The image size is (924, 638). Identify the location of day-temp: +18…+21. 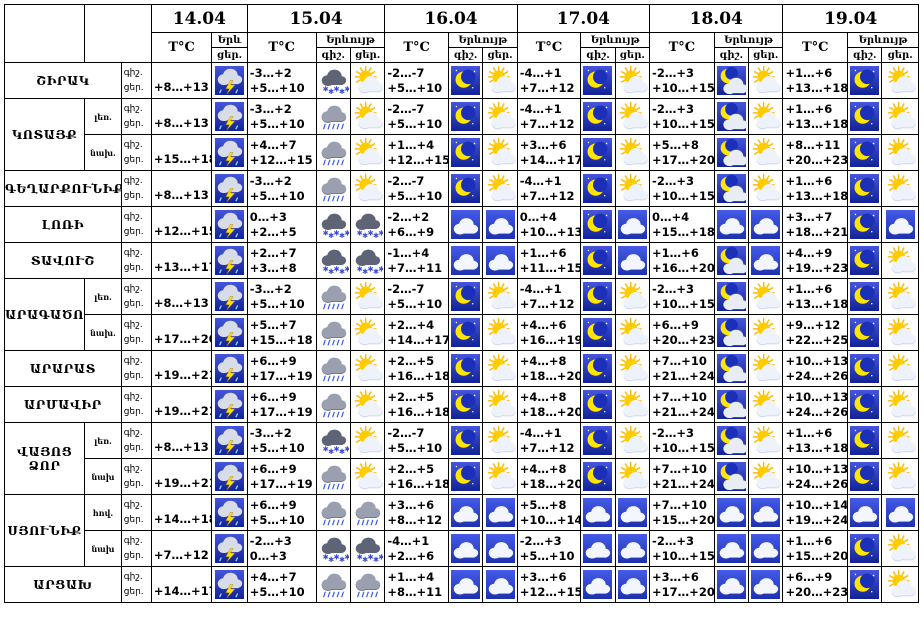
(816, 231).